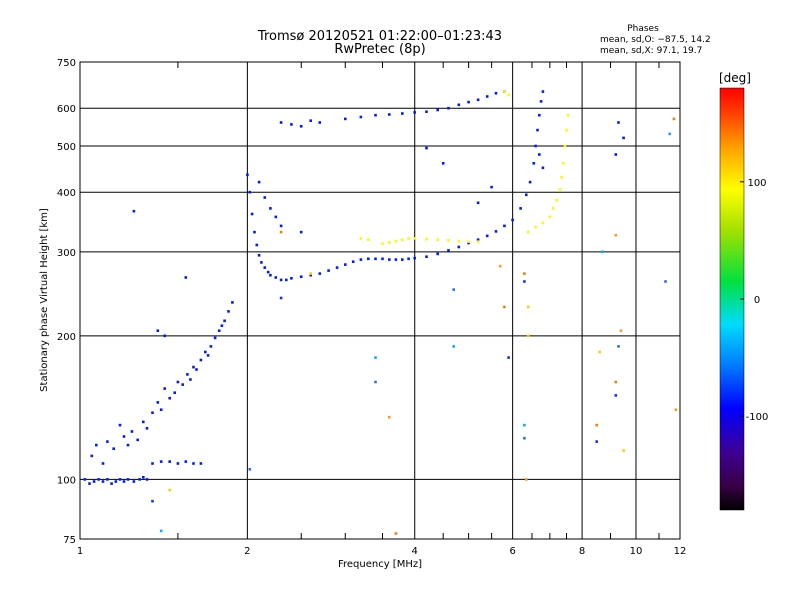  What do you see at coordinates (66, 63) in the screenshot?
I see `y-tick-label: 750` at bounding box center [66, 63].